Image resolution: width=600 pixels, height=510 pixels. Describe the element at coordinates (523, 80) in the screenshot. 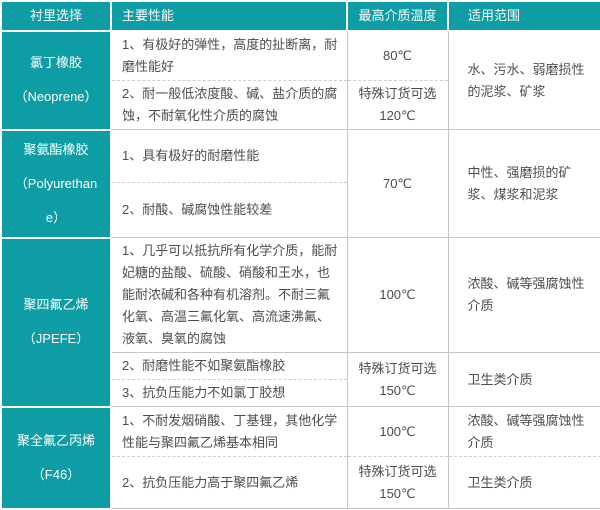

I see `range-cell: 水、污水、弱磨损性的泥浆、矿浆` at that location.